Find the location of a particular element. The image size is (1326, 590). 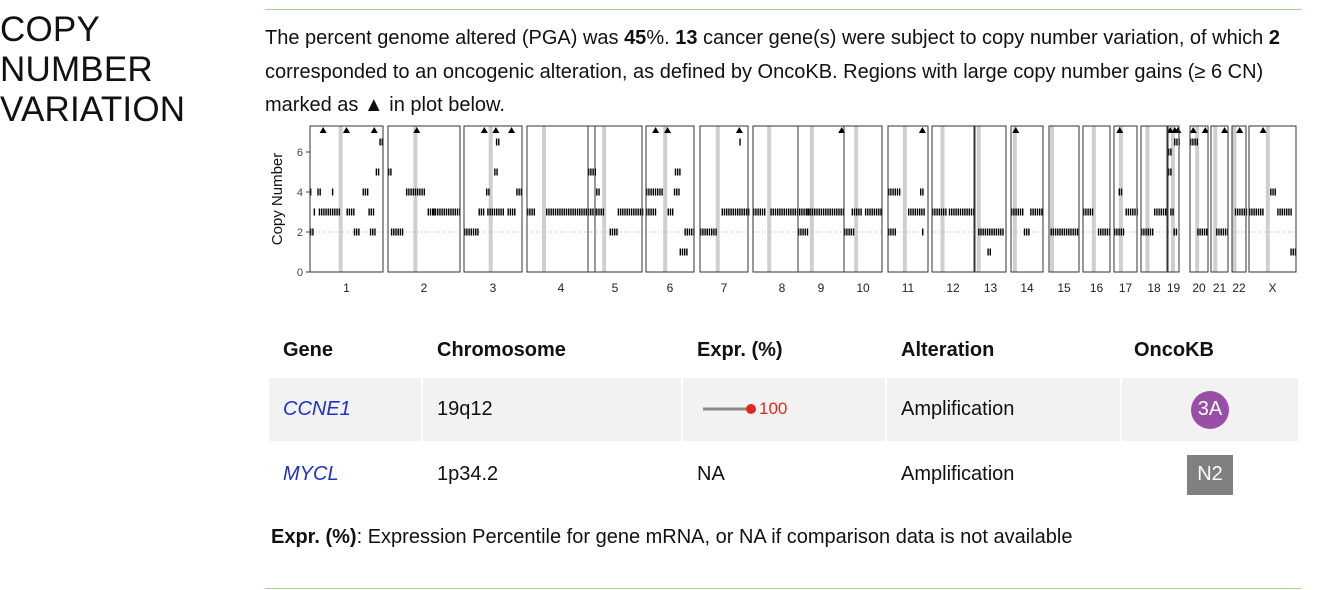

gene-link-mycl: MYCL is located at coordinates (311, 474).